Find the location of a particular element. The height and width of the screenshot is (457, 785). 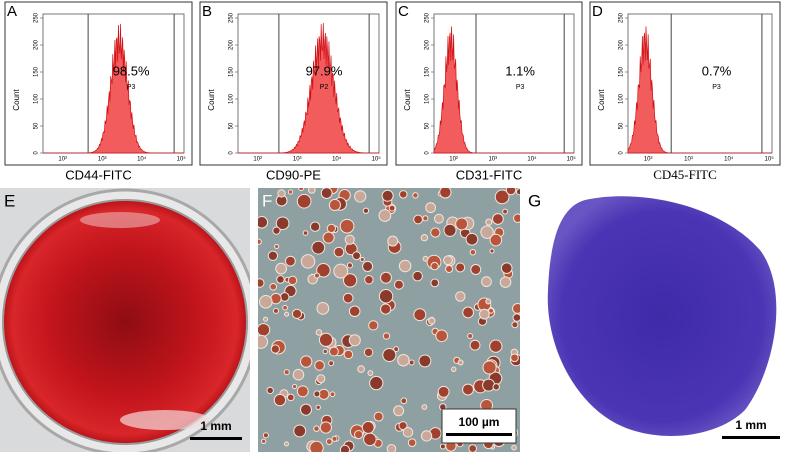

panel-letter: E is located at coordinates (9, 200).